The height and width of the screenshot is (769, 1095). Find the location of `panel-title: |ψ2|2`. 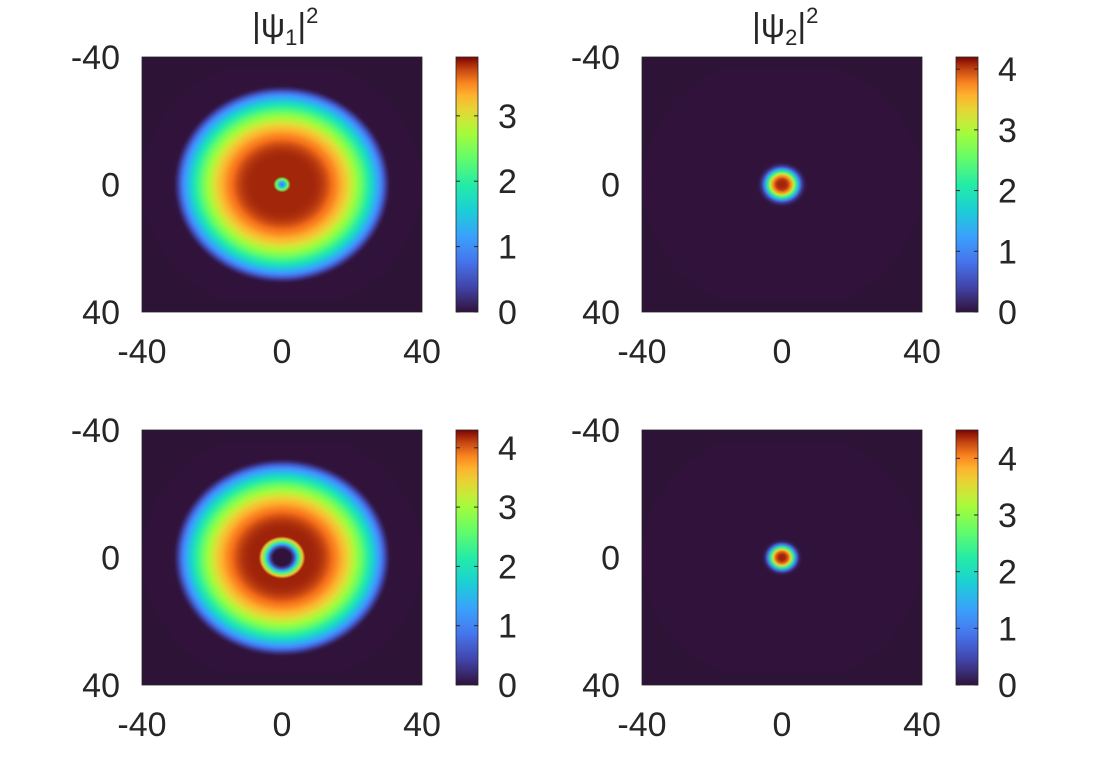

panel-title: |ψ2|2 is located at coordinates (785, 26).